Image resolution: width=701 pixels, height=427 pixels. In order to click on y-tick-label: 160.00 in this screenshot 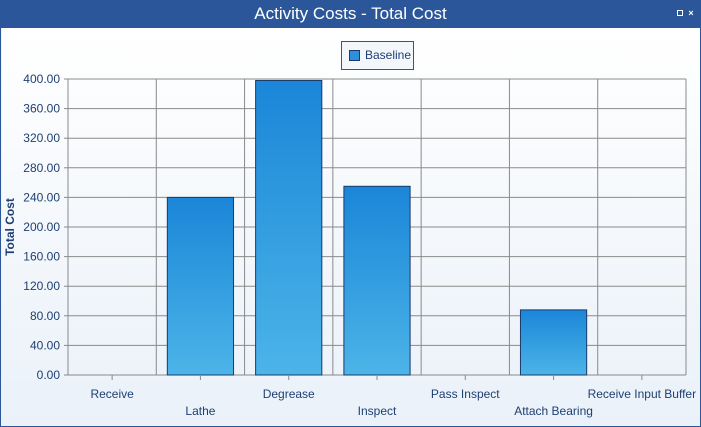, I will do `click(41, 257)`.